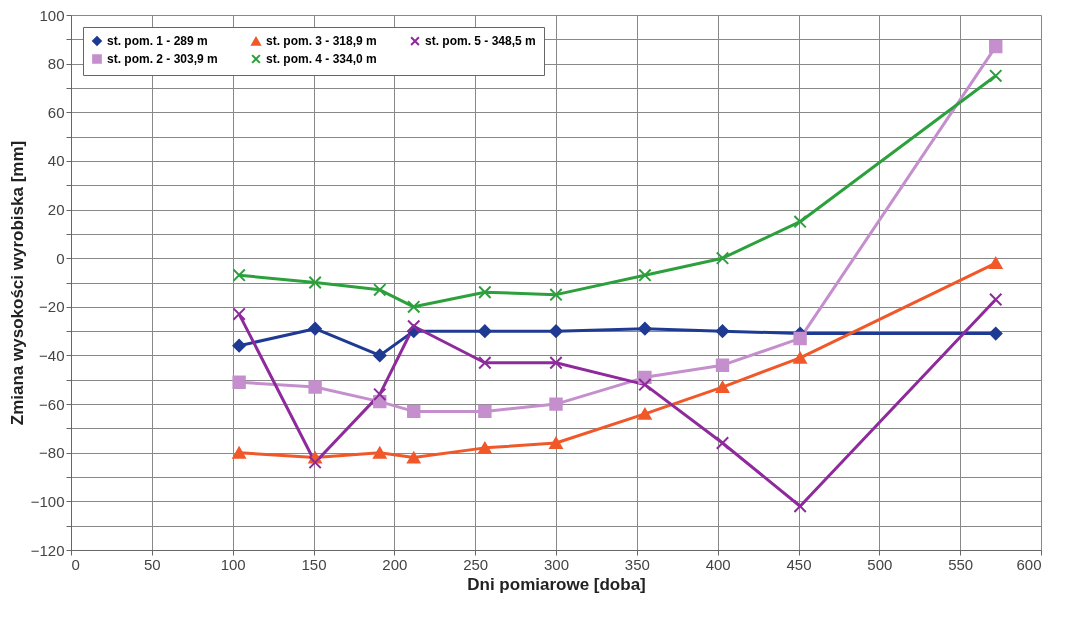 The image size is (1068, 617). I want to click on y-axis-title: Zmiana wysokości wyrobiska [mm], so click(17, 283).